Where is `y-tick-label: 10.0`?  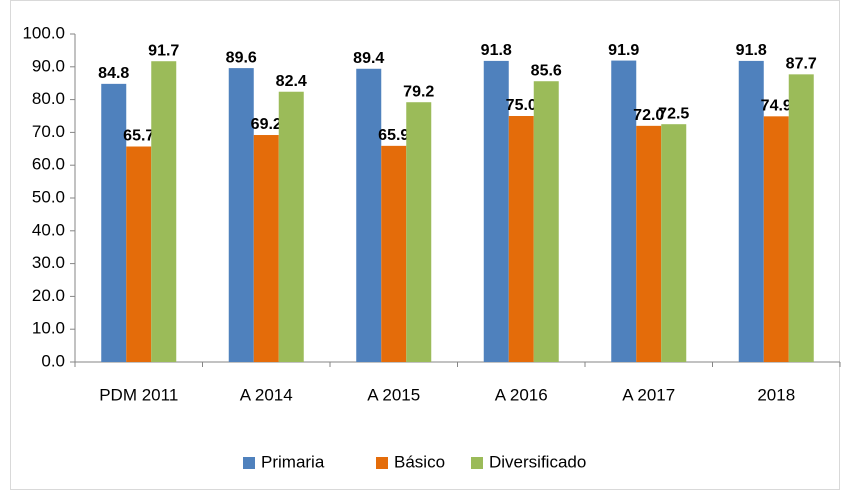 y-tick-label: 10.0 is located at coordinates (48, 328).